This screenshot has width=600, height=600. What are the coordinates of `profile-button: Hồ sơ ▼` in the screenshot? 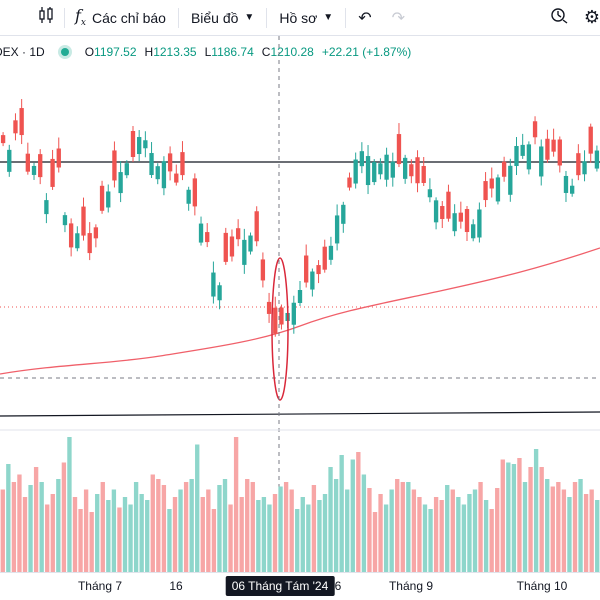 It's located at (306, 18).